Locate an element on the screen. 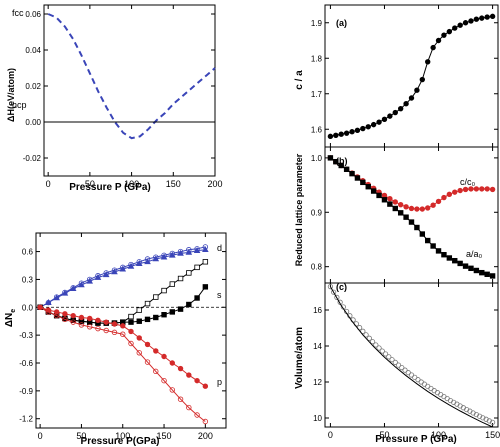 The image size is (500, 447). x-tick-label: 50 is located at coordinates (90, 184).